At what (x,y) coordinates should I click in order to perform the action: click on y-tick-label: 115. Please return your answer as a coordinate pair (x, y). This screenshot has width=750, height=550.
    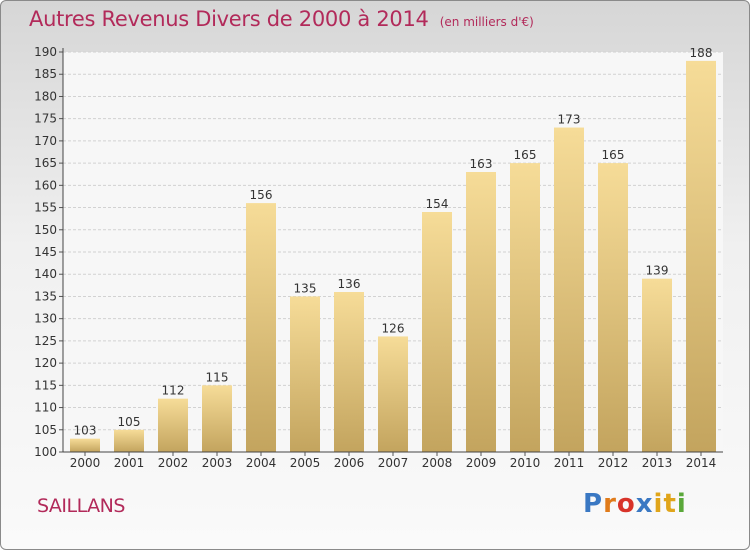
    Looking at the image, I should click on (45, 385).